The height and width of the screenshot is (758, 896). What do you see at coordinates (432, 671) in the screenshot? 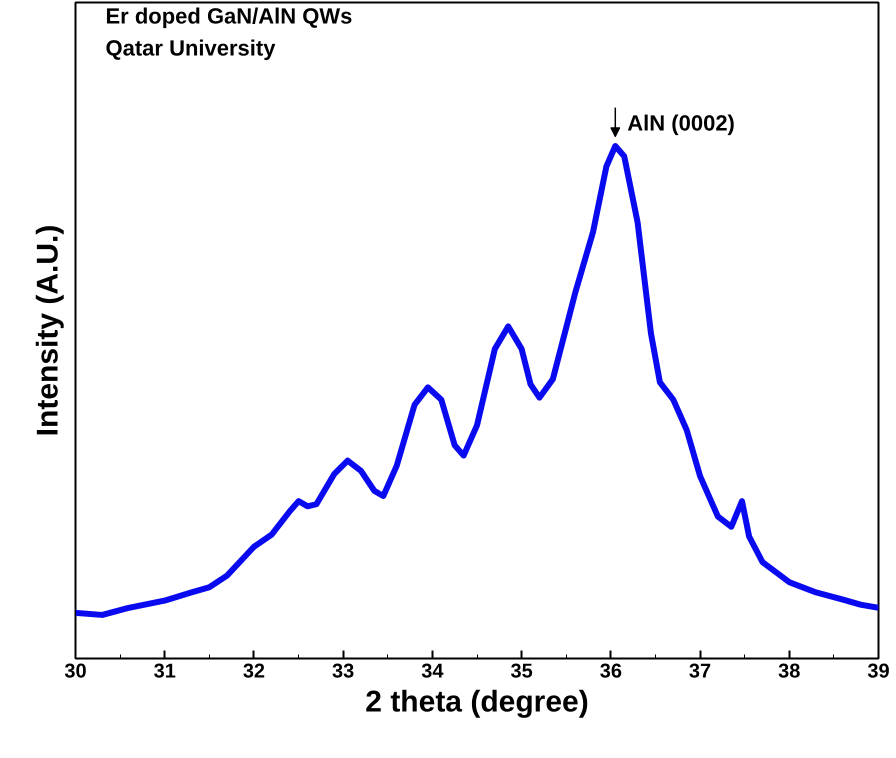
I see `x-tick-label: 34` at bounding box center [432, 671].